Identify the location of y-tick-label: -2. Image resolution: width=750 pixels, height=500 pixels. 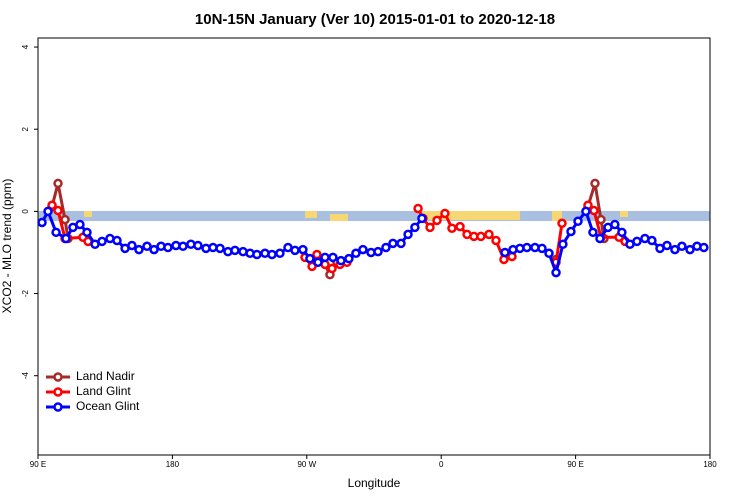
(25, 293).